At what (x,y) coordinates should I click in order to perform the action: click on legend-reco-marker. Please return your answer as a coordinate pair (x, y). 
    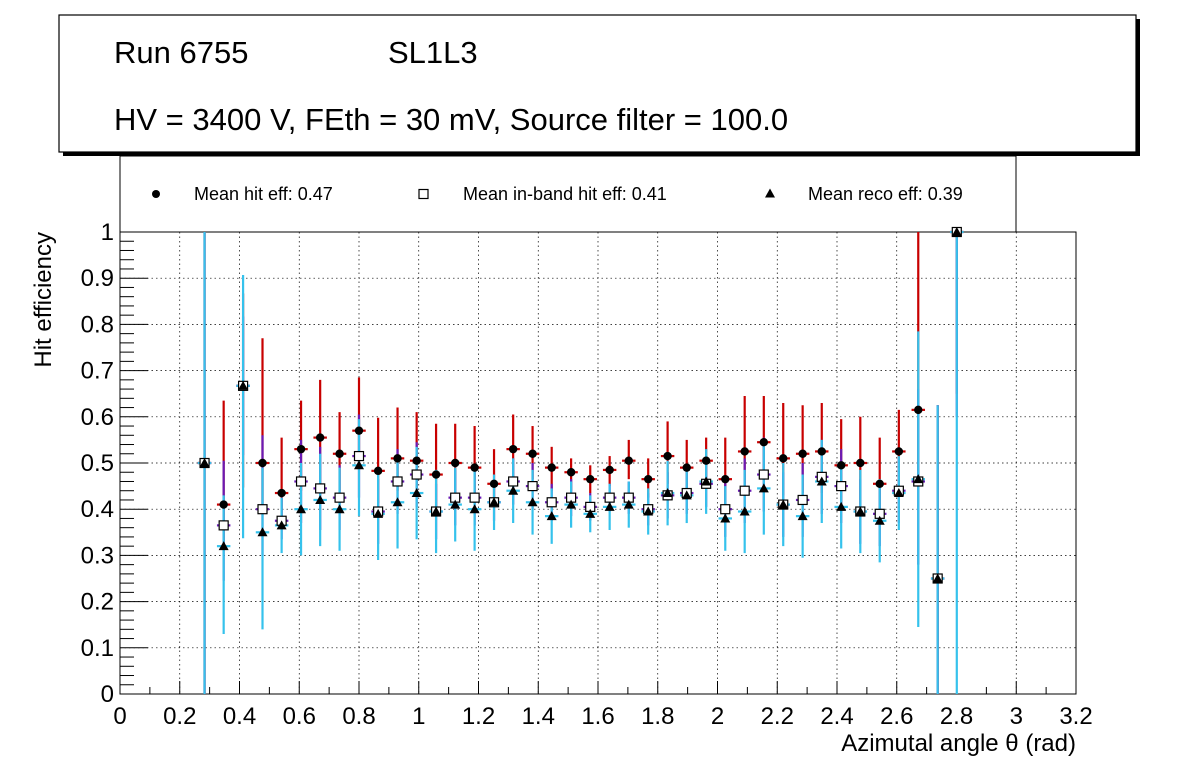
    Looking at the image, I should click on (770, 193).